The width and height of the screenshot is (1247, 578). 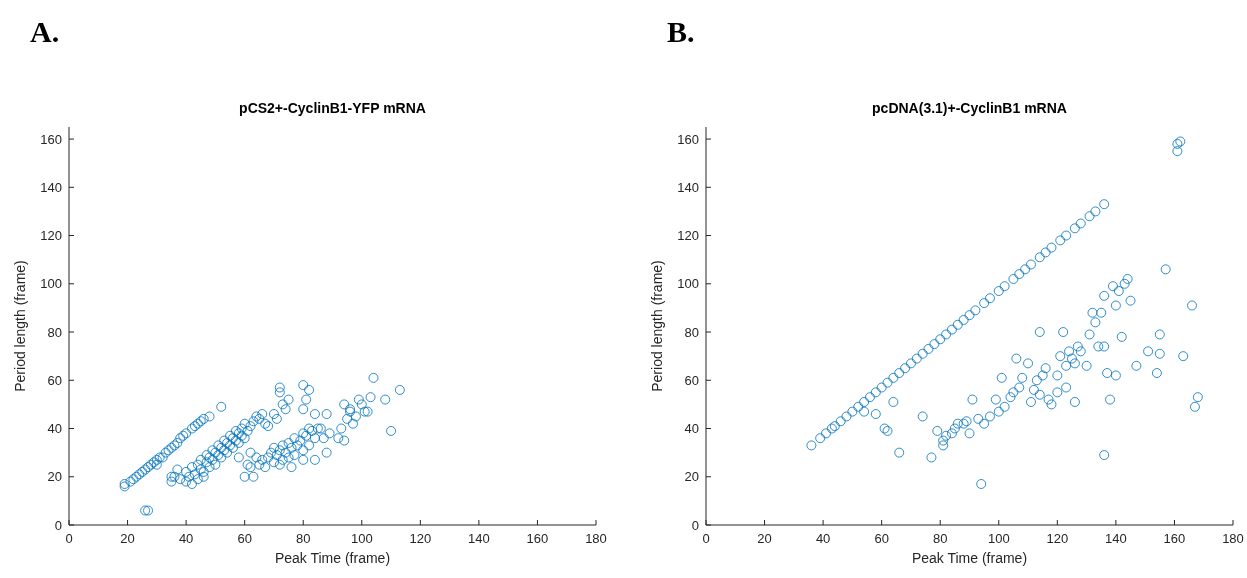 I want to click on text: A., so click(x=45, y=31).